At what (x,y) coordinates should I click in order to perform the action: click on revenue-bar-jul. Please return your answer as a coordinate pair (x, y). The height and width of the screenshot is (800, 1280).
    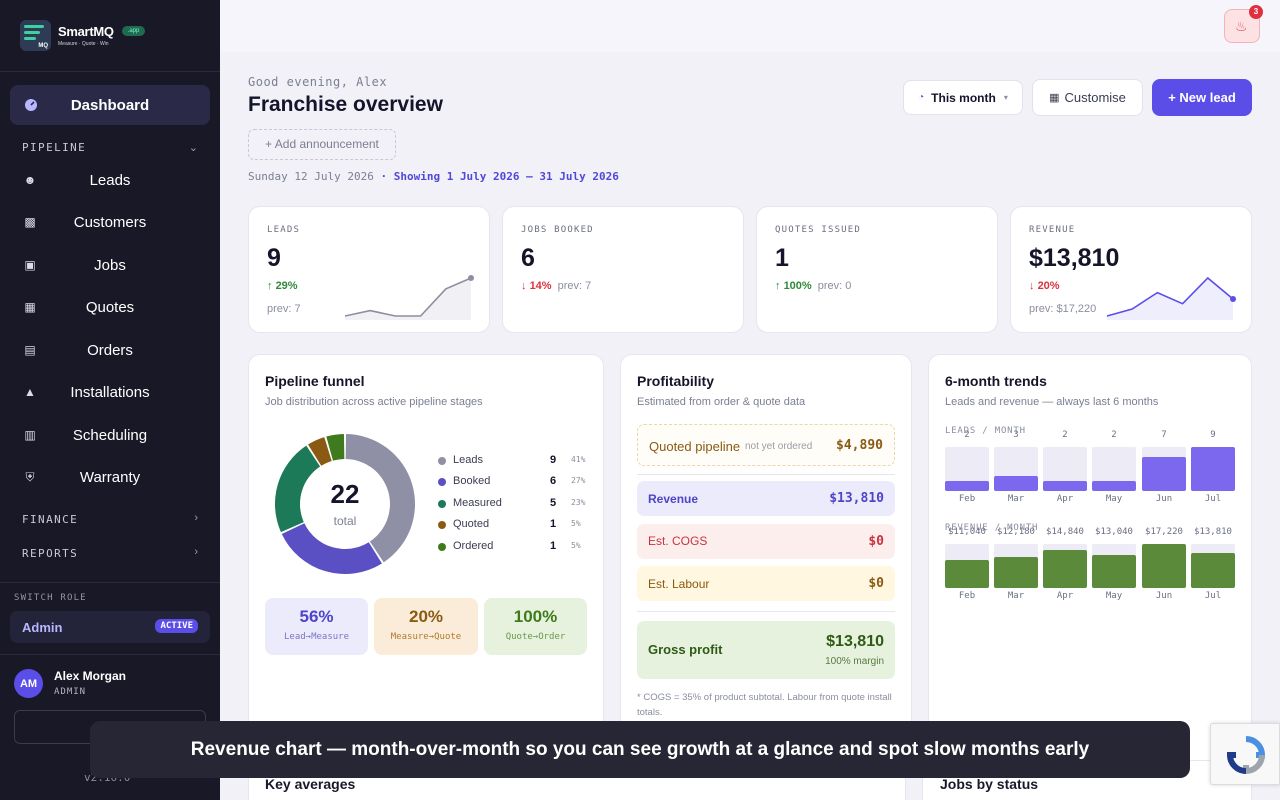
    Looking at the image, I should click on (1213, 570).